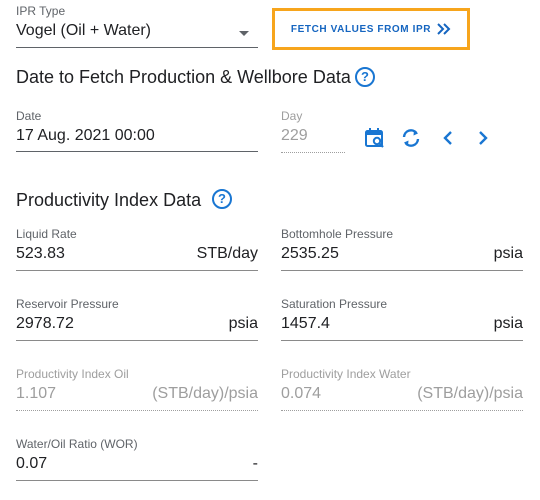 The width and height of the screenshot is (540, 500). What do you see at coordinates (205, 393) in the screenshot?
I see `pi-oil-unit: (STB/day)/psia` at bounding box center [205, 393].